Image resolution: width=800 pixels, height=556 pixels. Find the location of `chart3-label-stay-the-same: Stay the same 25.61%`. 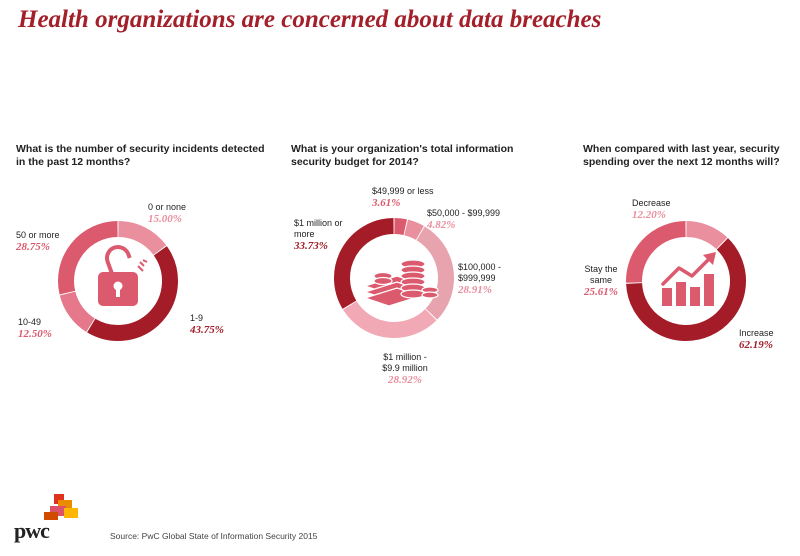

chart3-label-stay-the-same: Stay the same 25.61% is located at coordinates (601, 281).